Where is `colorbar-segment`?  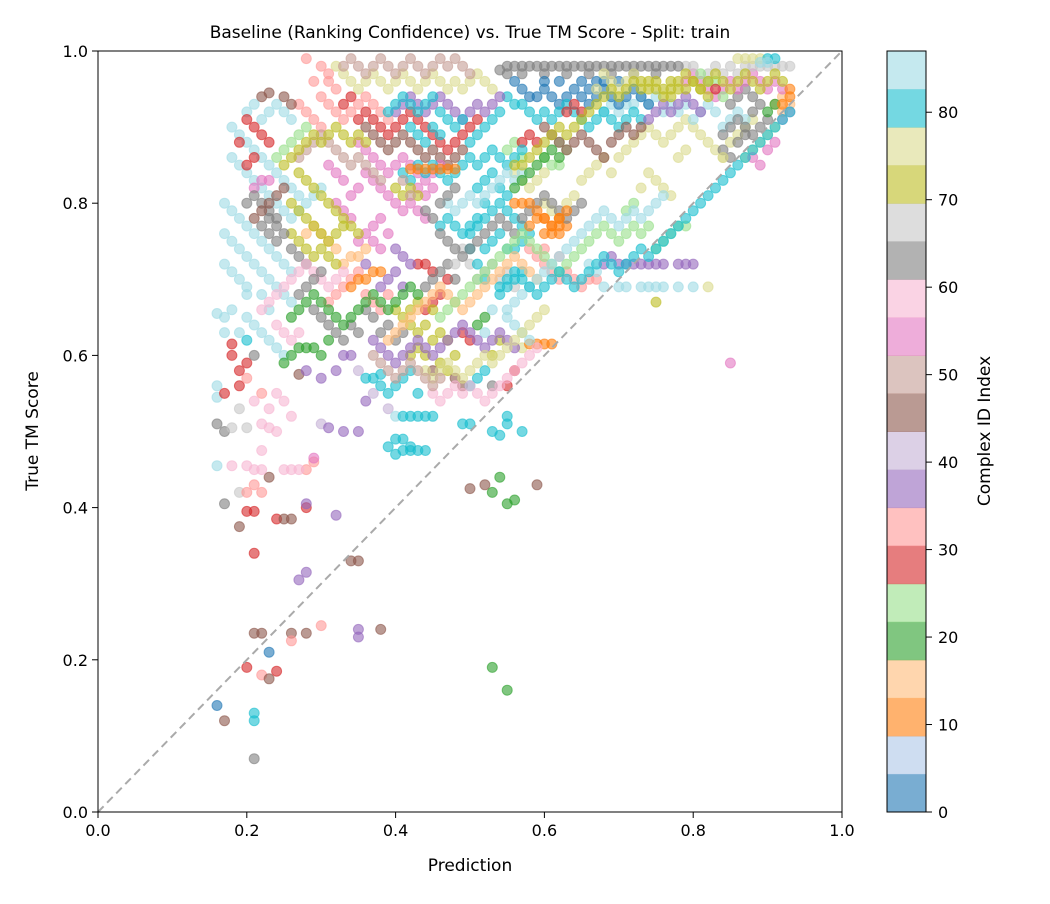 colorbar-segment is located at coordinates (906, 222).